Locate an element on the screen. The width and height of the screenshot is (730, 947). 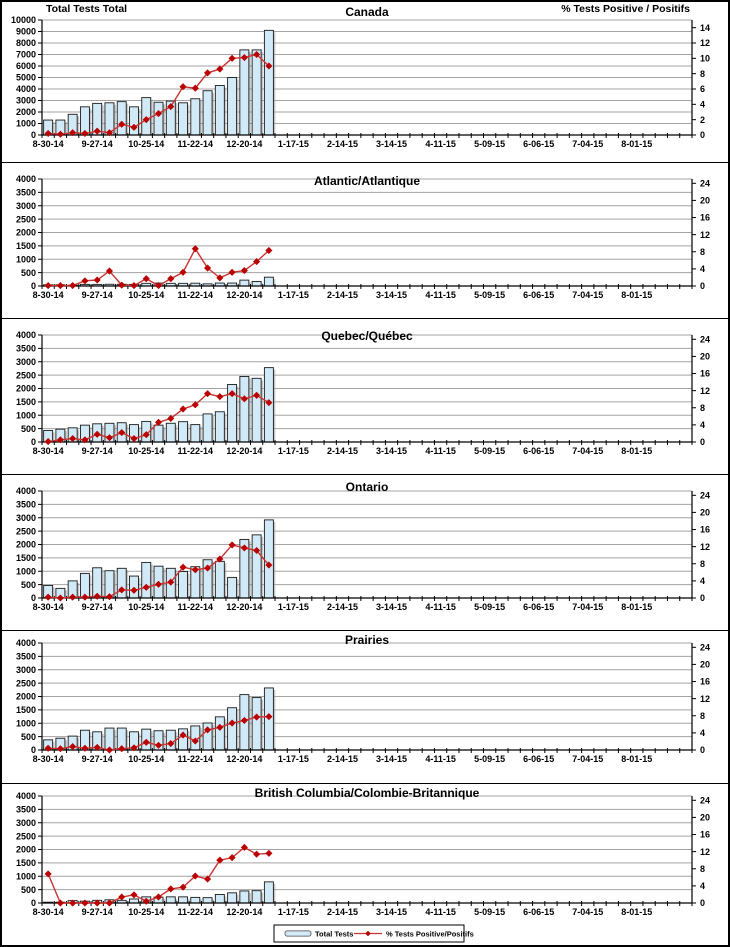
left-tick-label: 4000 is located at coordinates (26, 491).